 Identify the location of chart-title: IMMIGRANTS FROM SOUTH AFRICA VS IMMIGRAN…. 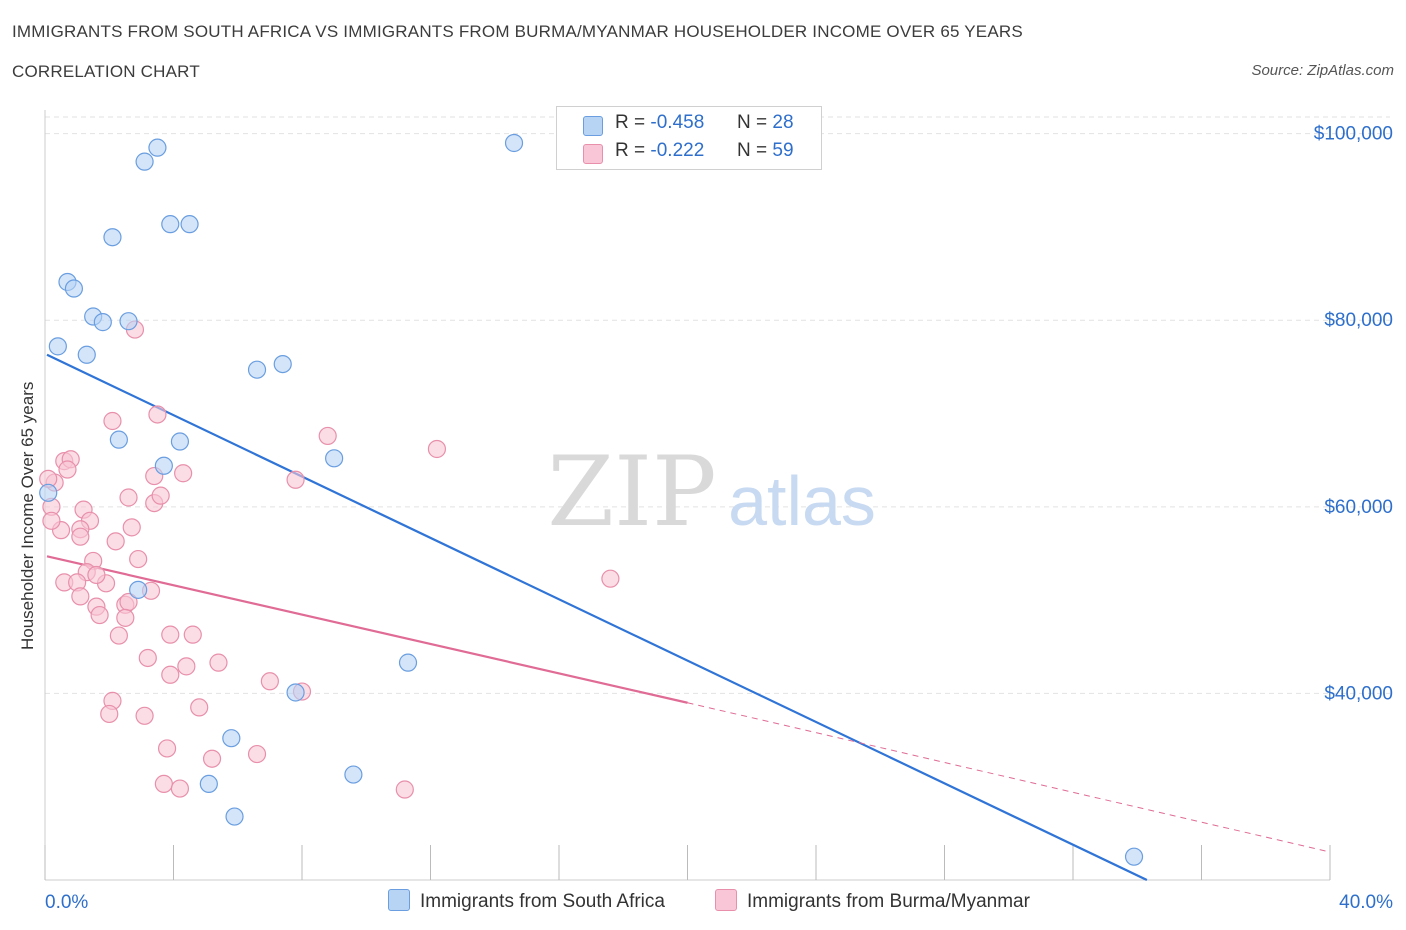
(517, 31).